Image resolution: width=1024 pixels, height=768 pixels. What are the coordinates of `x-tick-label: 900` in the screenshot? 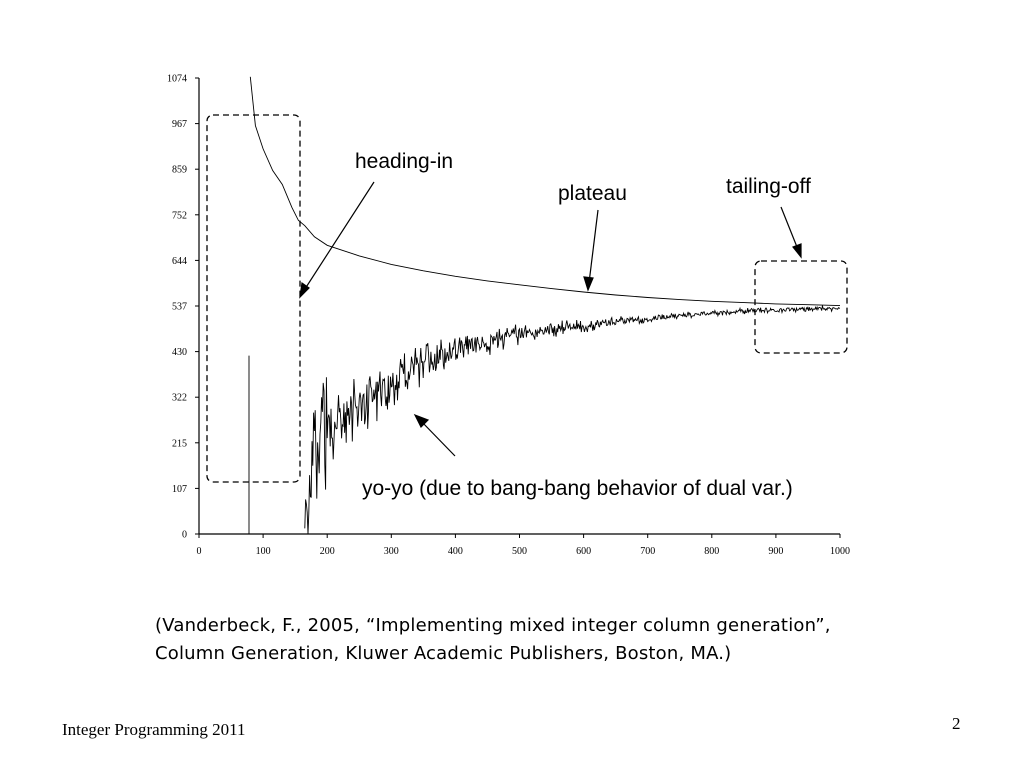 It's located at (775, 551).